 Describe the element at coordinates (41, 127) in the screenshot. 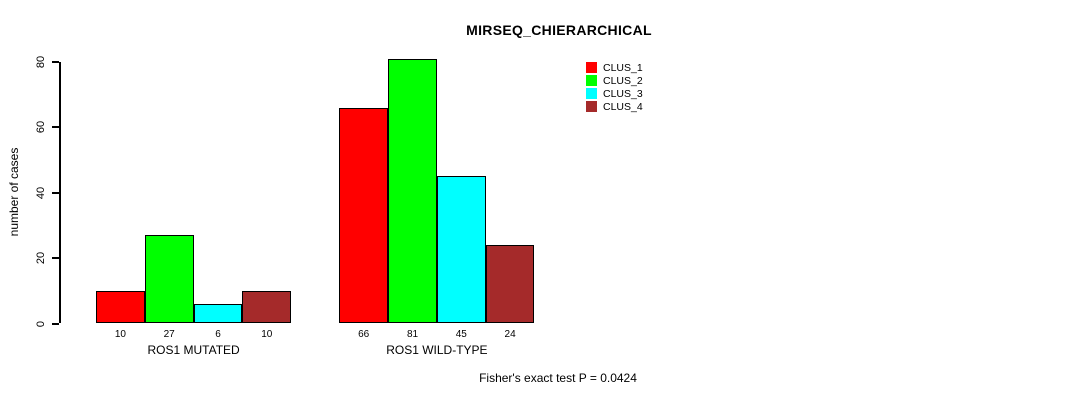

I see `y-tick-label: 60` at that location.